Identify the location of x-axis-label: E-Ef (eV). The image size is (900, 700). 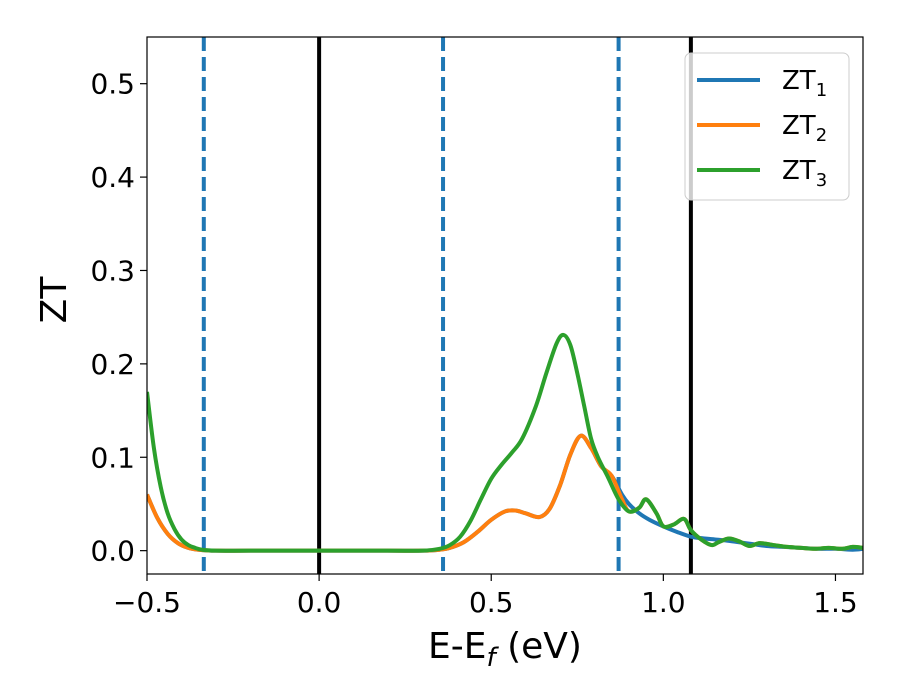
(505, 649).